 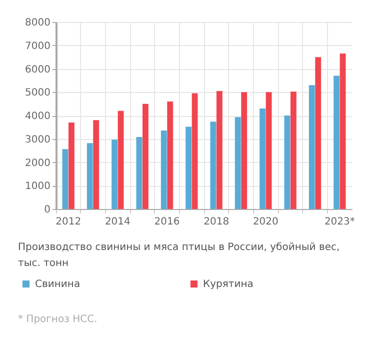 I want to click on y-tick-label: 4000, so click(x=37, y=116).